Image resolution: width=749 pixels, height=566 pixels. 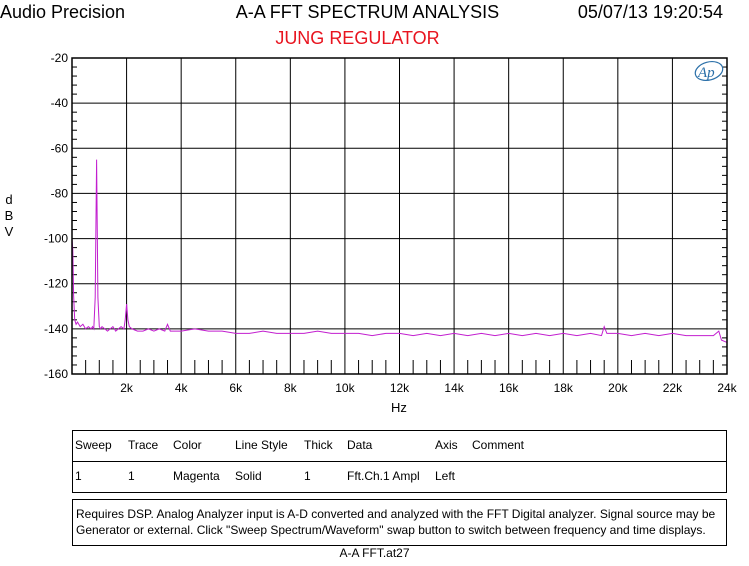 I want to click on x-tick-label: 22k, so click(x=673, y=388).